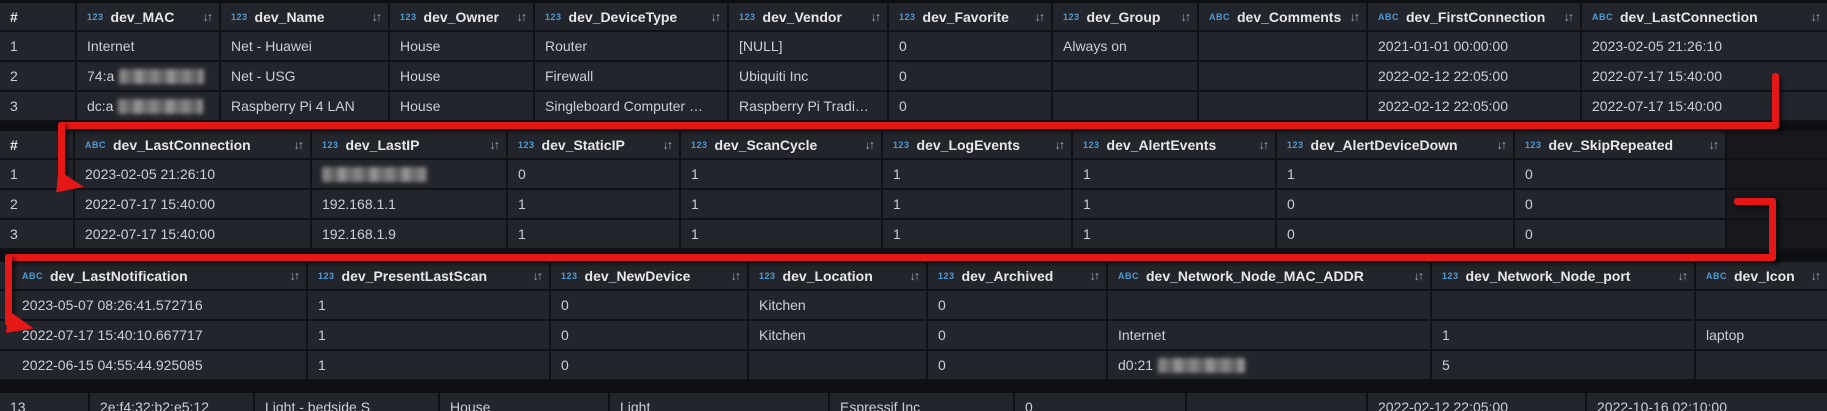 The width and height of the screenshot is (1827, 411). Describe the element at coordinates (880, 405) in the screenshot. I see `cell-text: Espressif Inc` at that location.